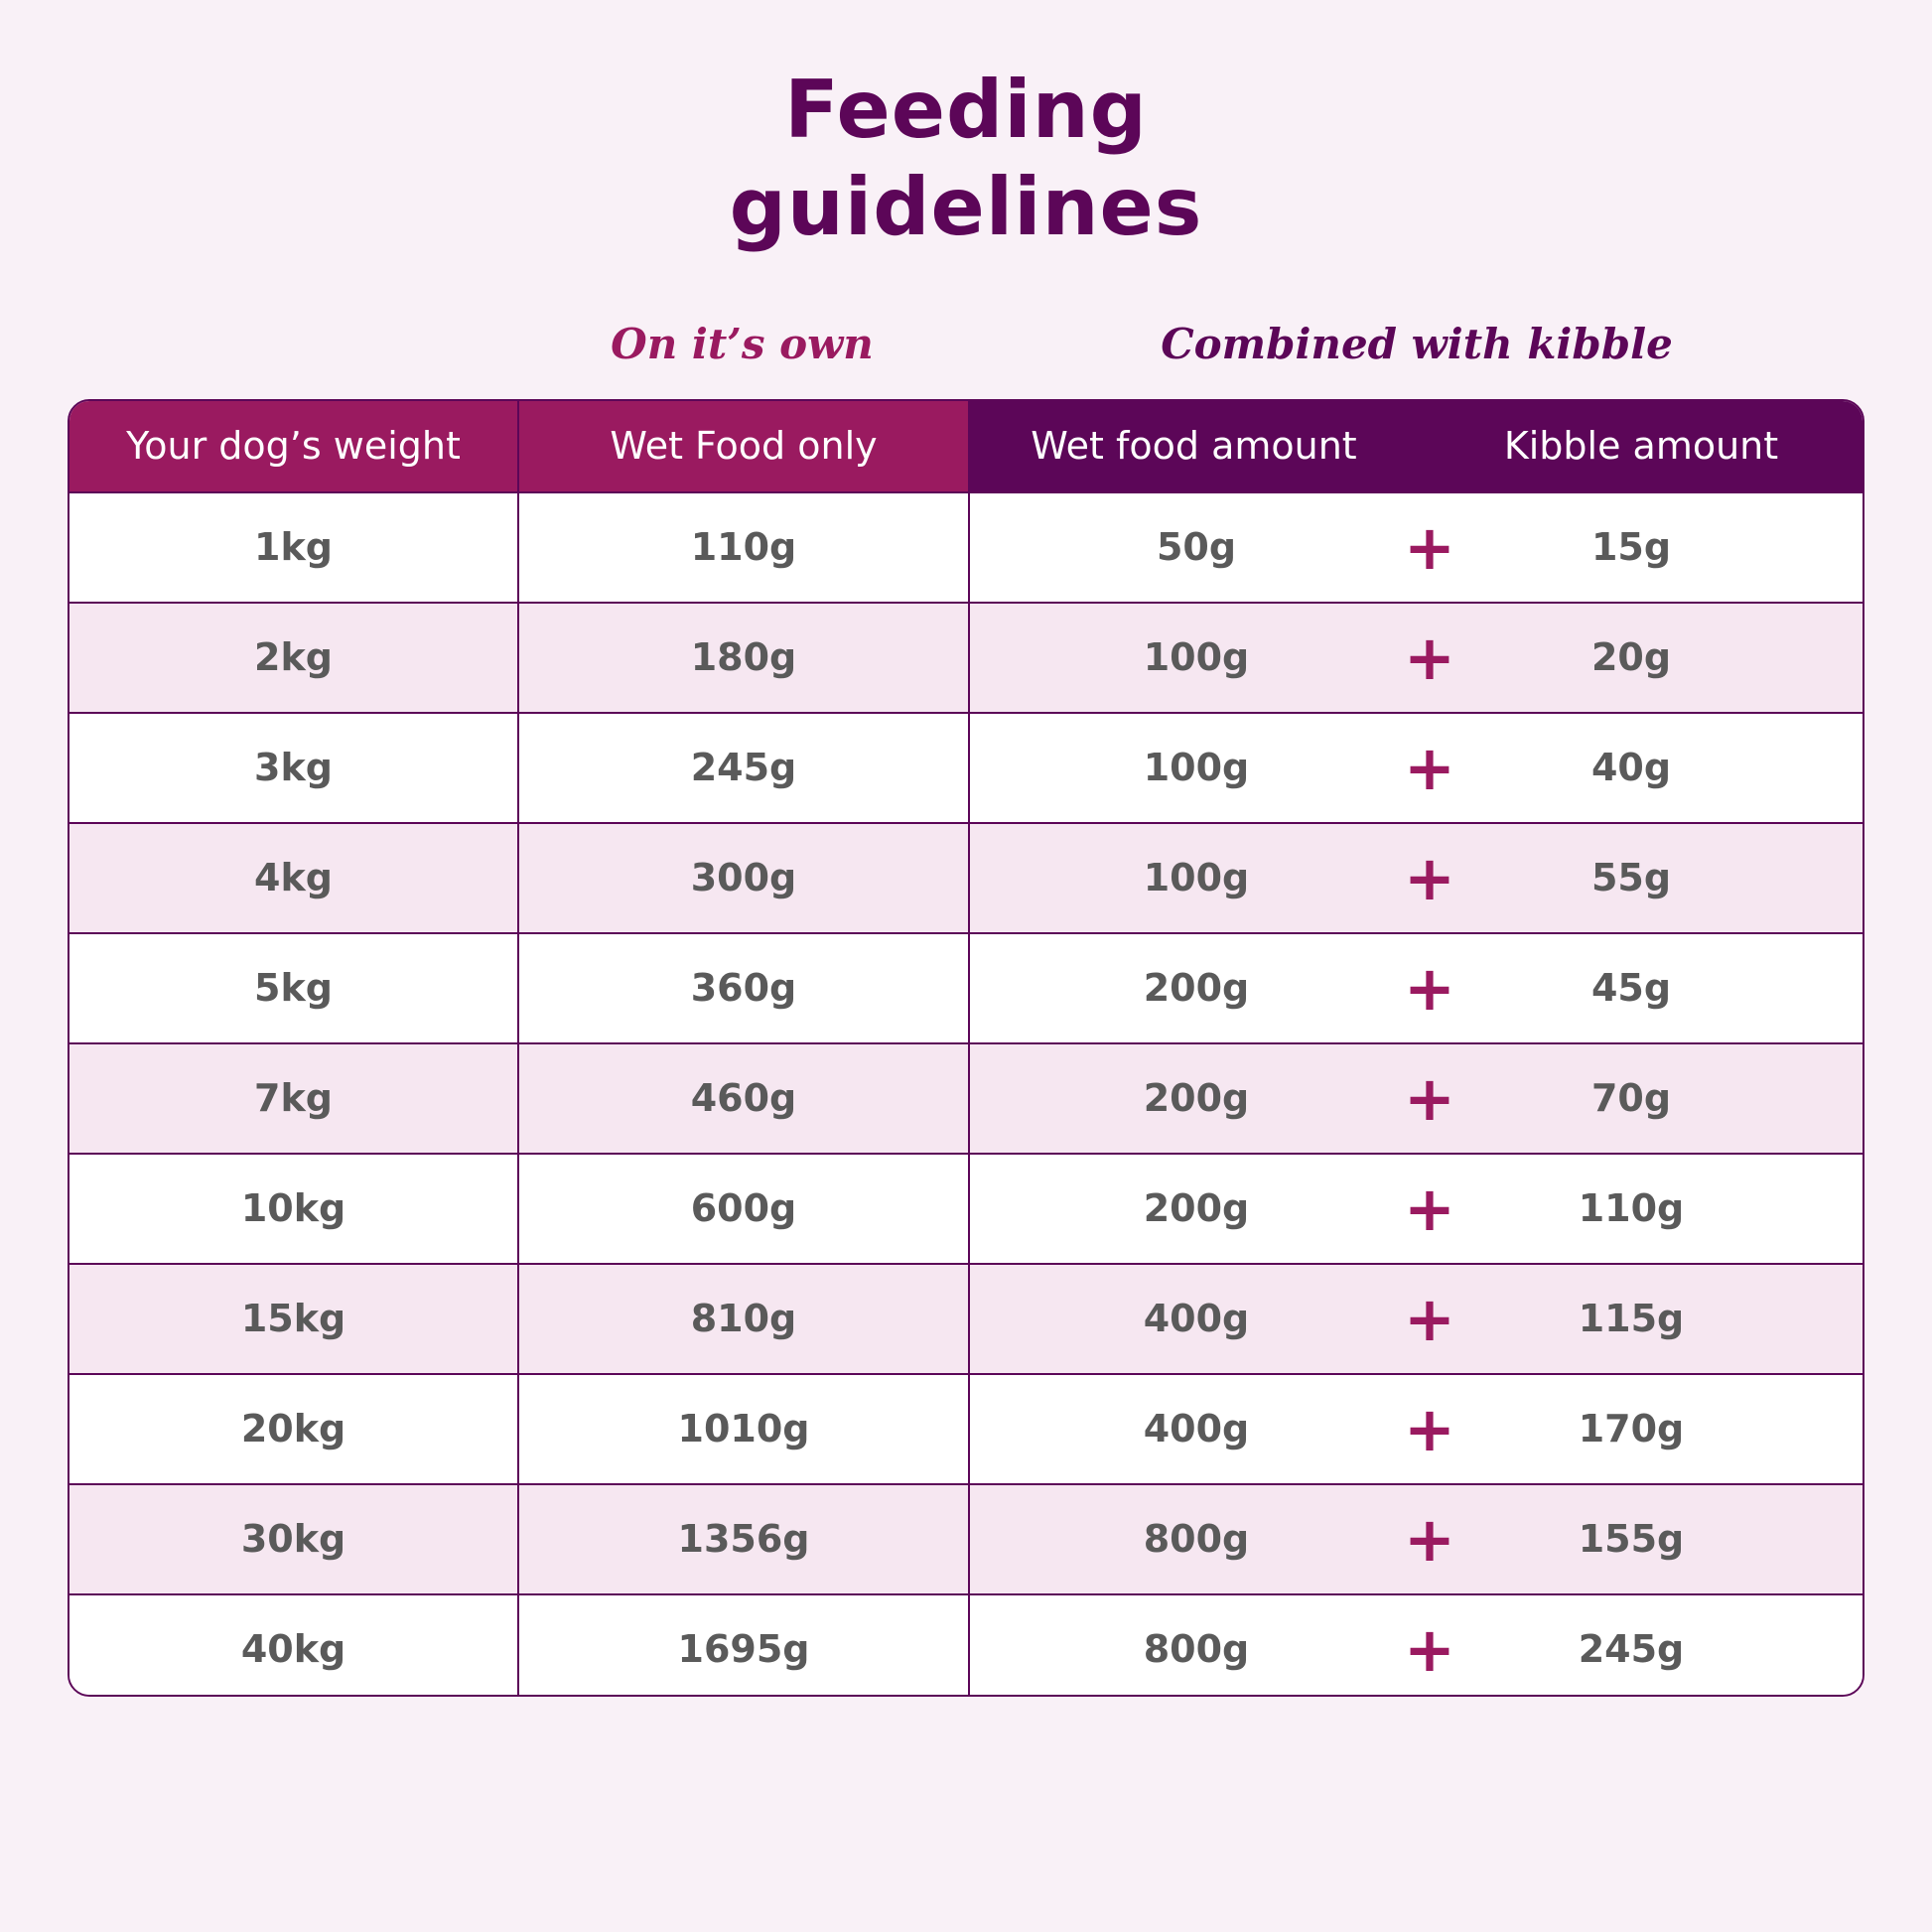 The height and width of the screenshot is (1932, 1932). Describe the element at coordinates (966, 1098) in the screenshot. I see `table-row: 7kg 460g 200g +70g` at that location.